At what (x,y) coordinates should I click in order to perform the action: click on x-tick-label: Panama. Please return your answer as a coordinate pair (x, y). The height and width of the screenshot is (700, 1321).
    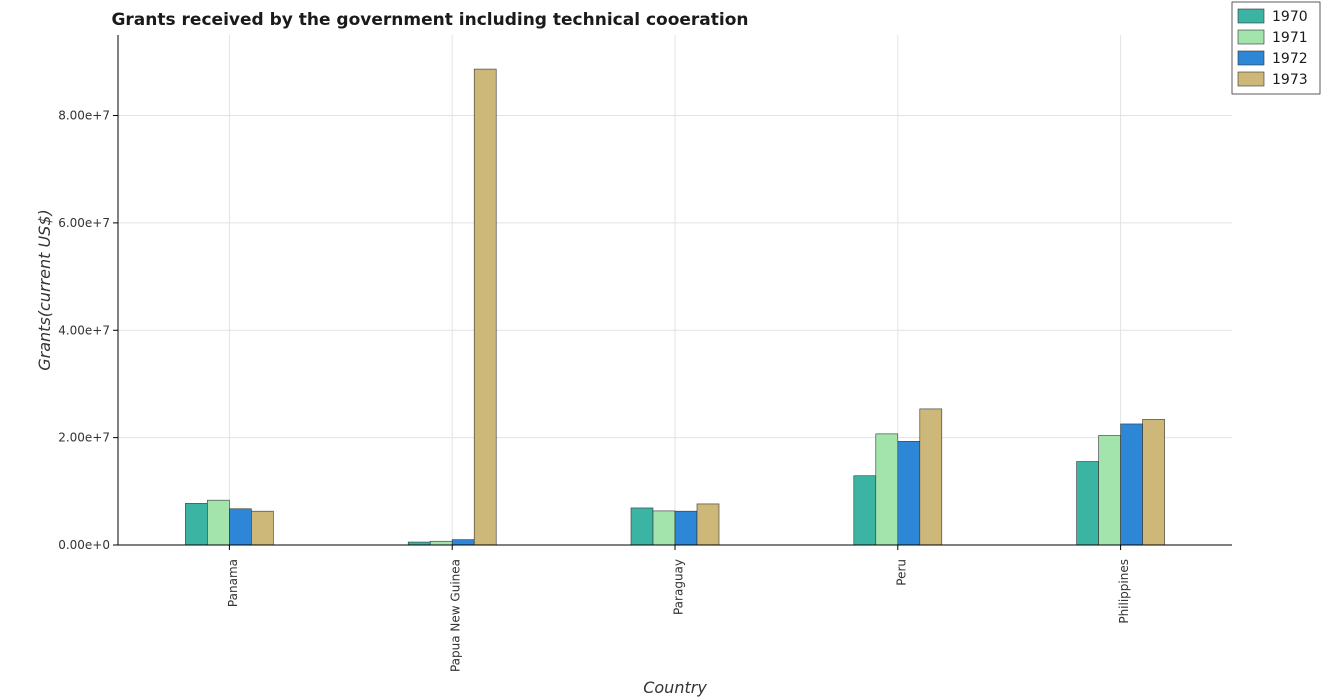
    Looking at the image, I should click on (233, 583).